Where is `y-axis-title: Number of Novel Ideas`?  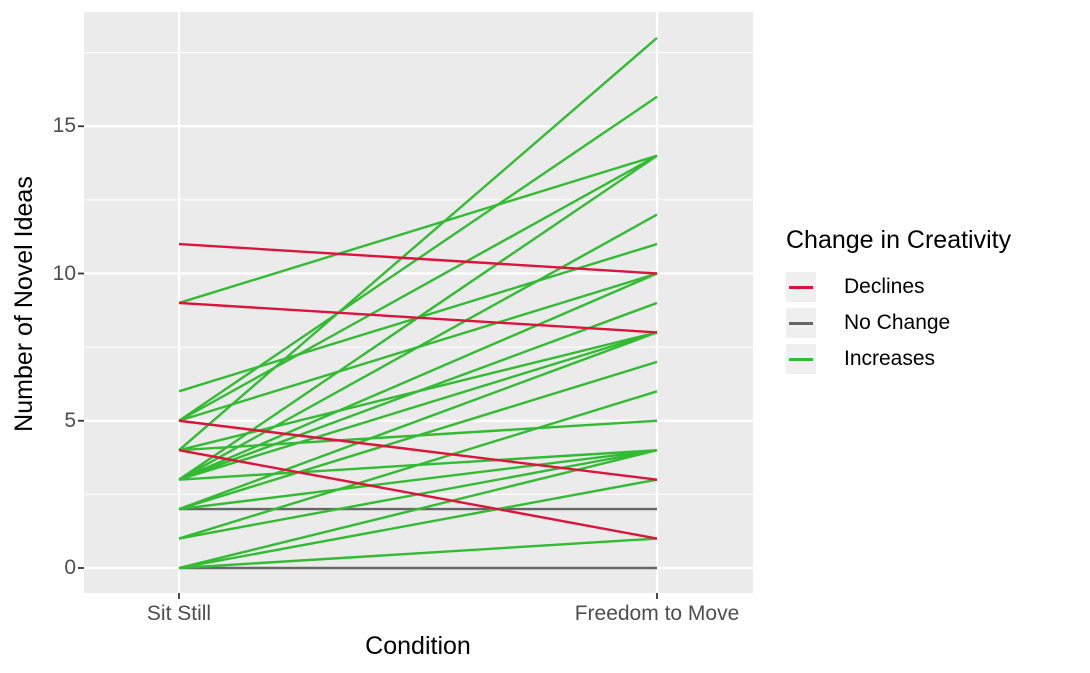 y-axis-title: Number of Novel Ideas is located at coordinates (24, 304).